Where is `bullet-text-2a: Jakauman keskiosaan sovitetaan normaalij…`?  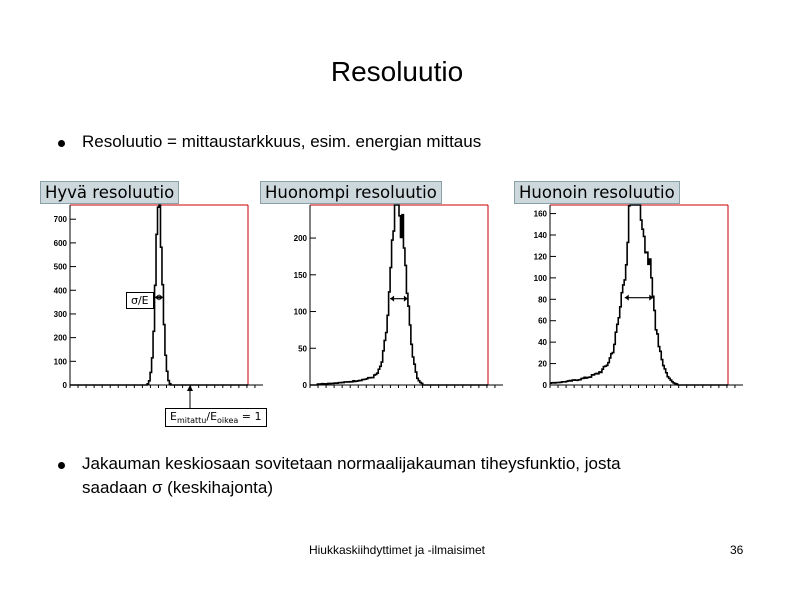
bullet-text-2a: Jakauman keskiosaan sovitetaan normaalij… is located at coordinates (351, 463).